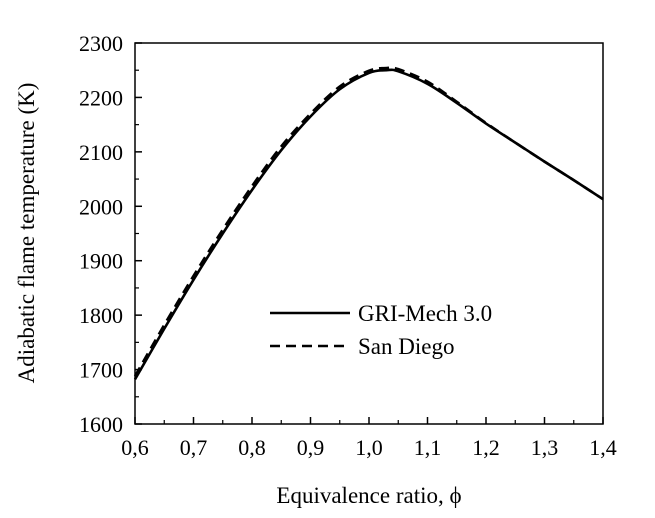 The height and width of the screenshot is (518, 655). I want to click on x-tick-label: 0,8, so click(252, 447).